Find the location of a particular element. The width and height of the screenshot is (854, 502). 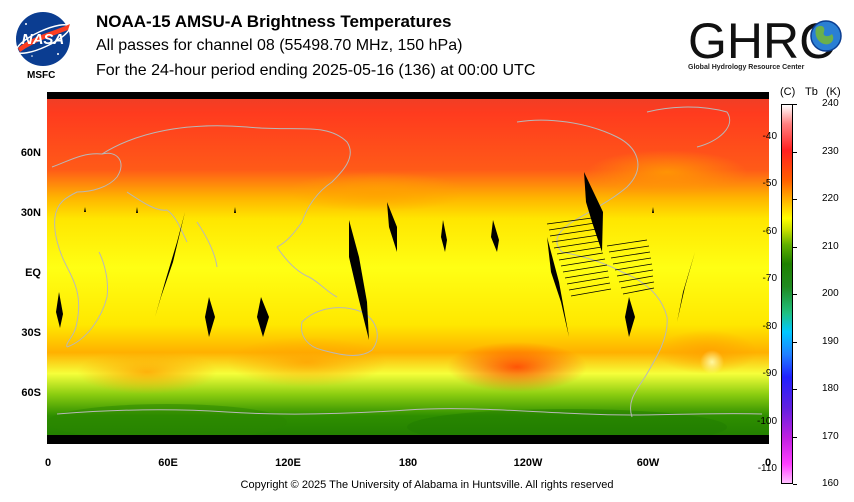

lon-label-180: 180 is located at coordinates (408, 463).